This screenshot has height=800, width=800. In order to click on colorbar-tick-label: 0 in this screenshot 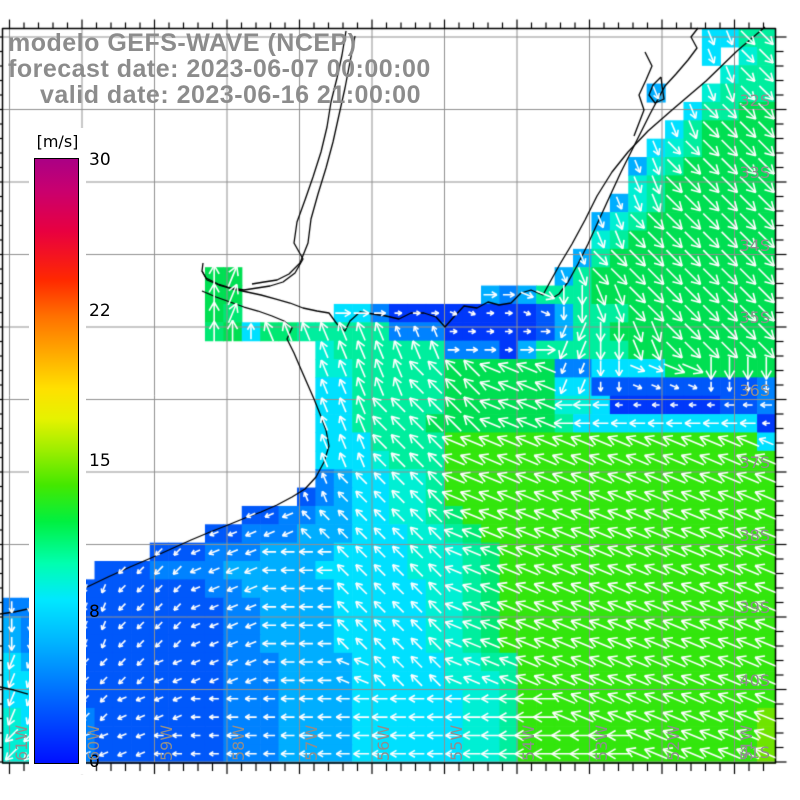, I will do `click(94, 762)`.